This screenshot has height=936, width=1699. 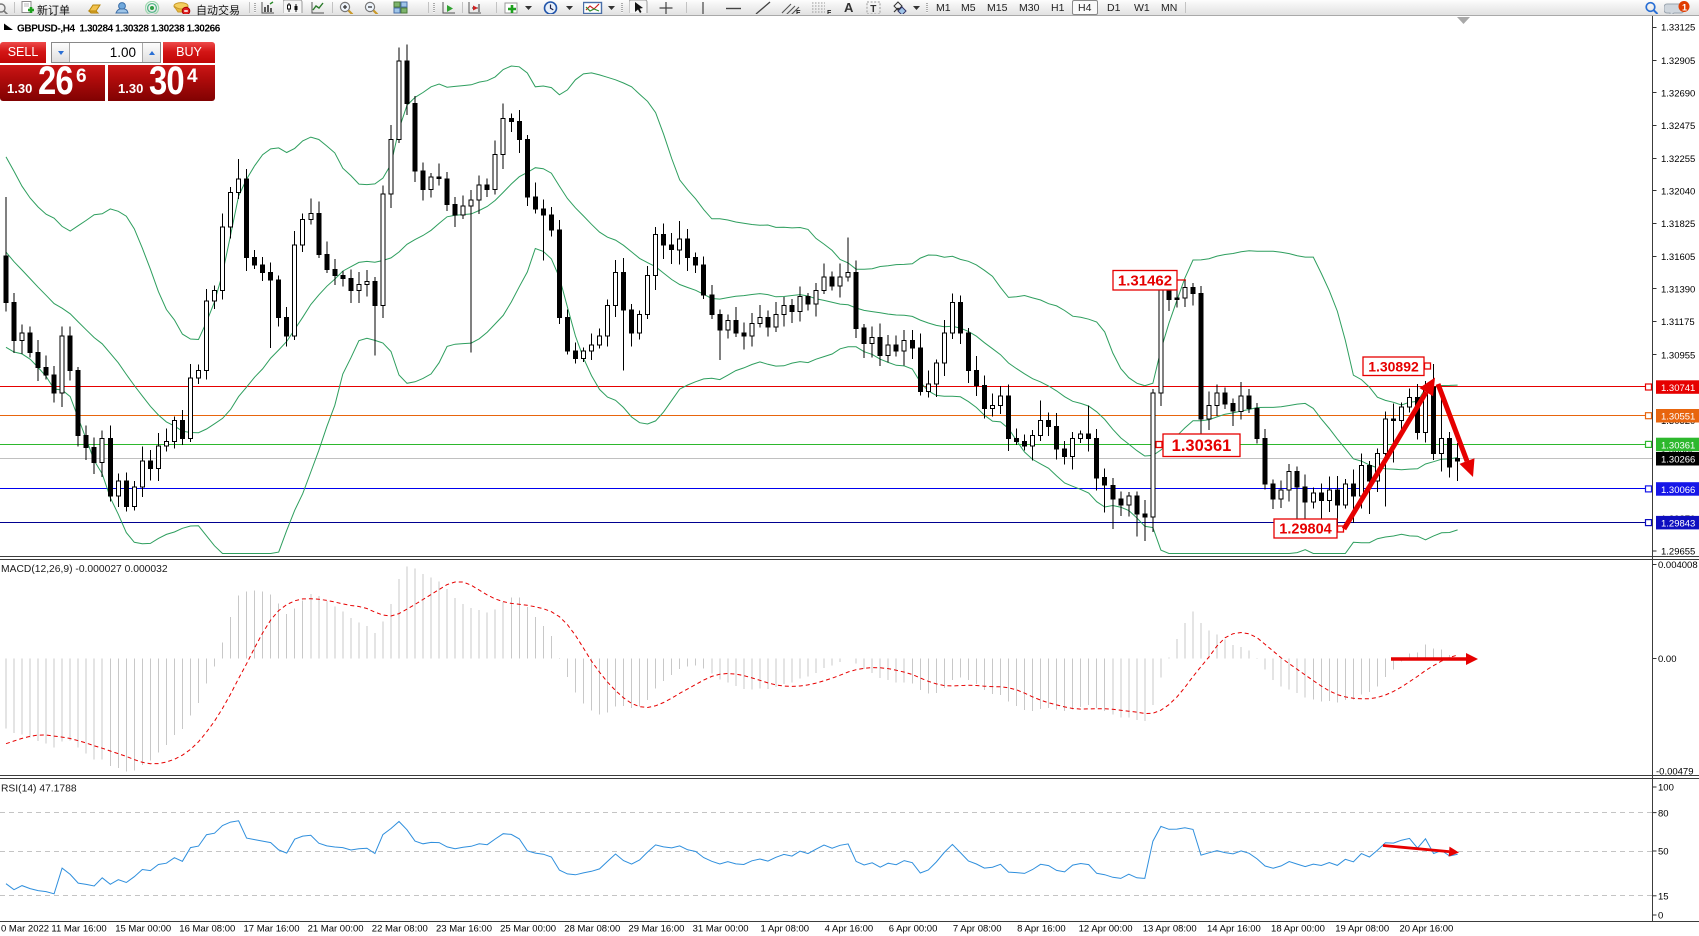 I want to click on svg-text: 1.31605, so click(x=1678, y=257).